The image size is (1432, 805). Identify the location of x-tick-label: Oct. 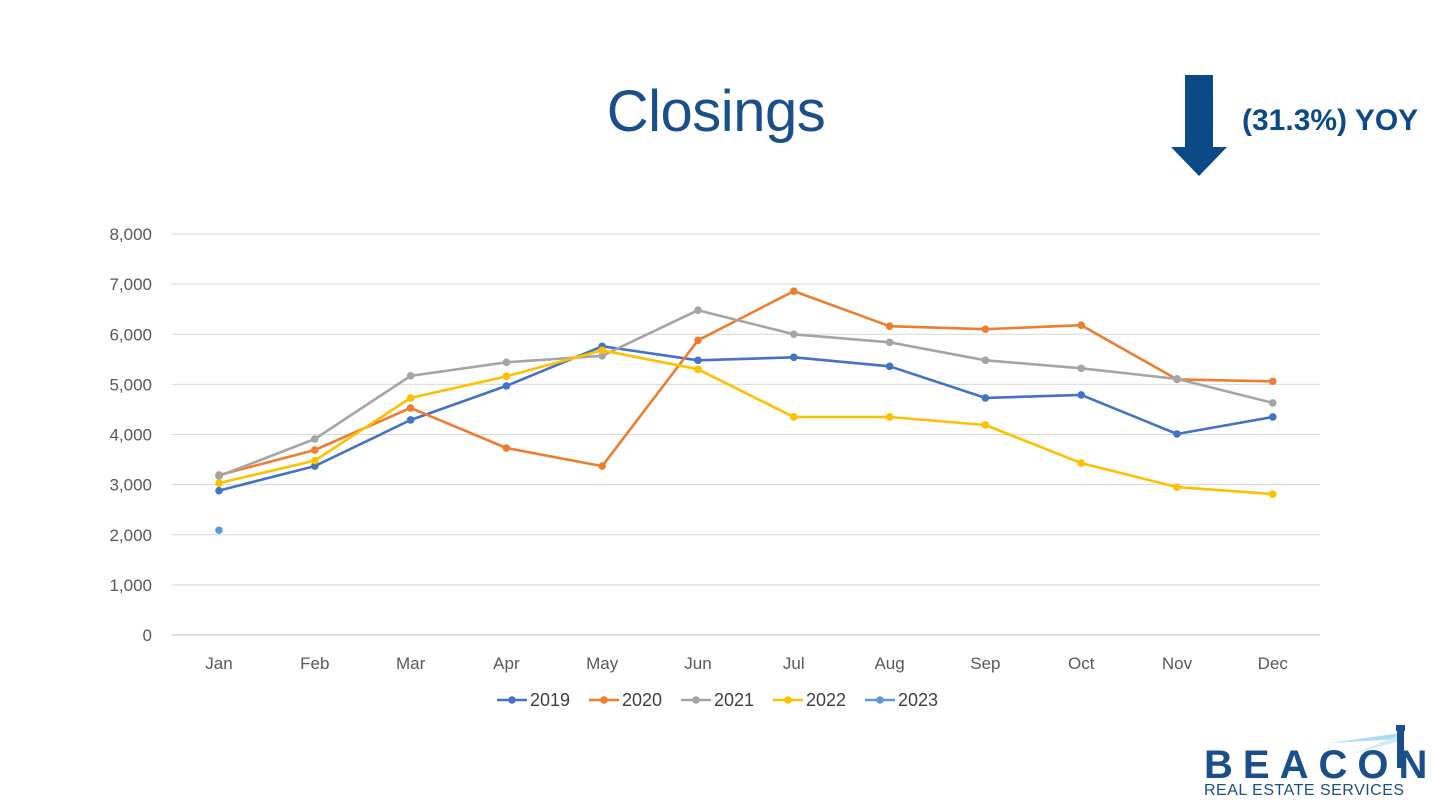
(1081, 663).